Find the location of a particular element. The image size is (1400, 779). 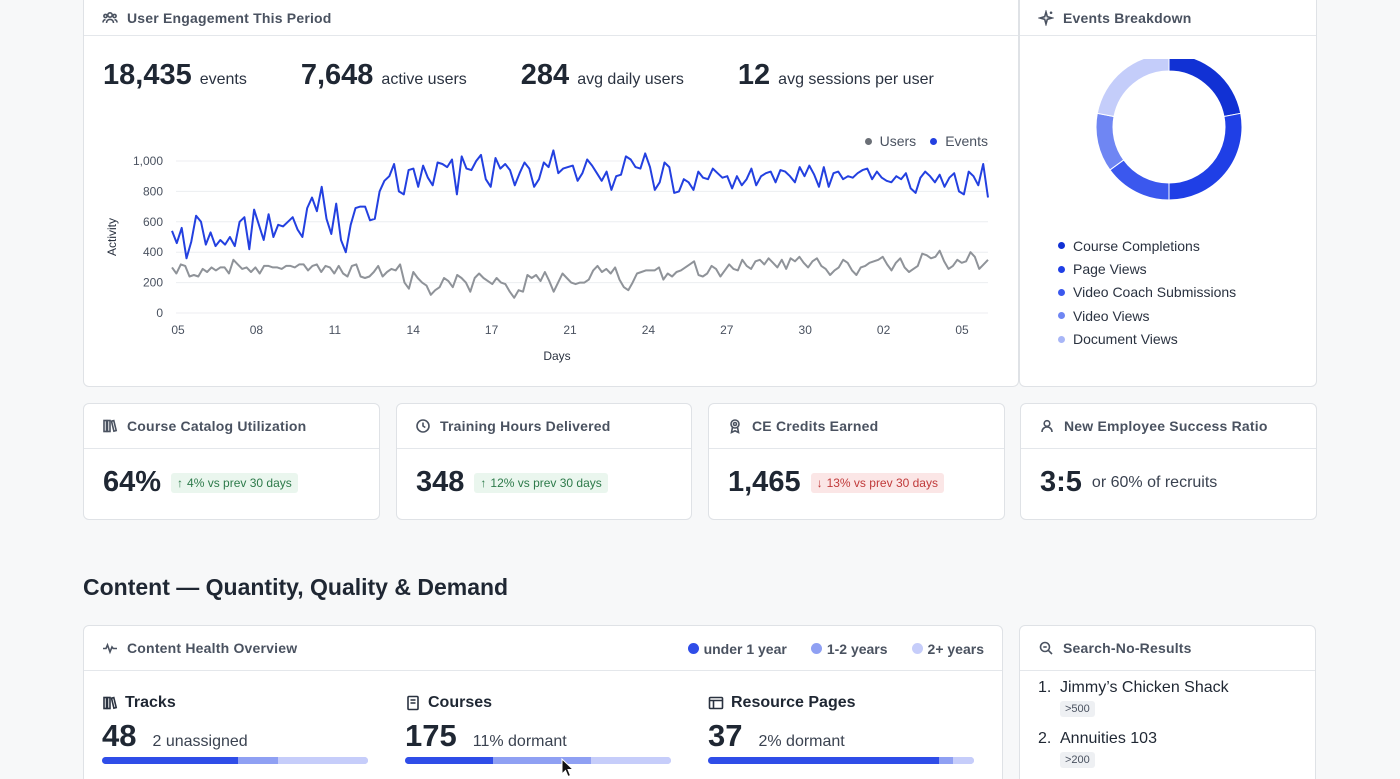

health-item-resource-pages: Resource Pages 37 2% dormant is located at coordinates (841, 729).